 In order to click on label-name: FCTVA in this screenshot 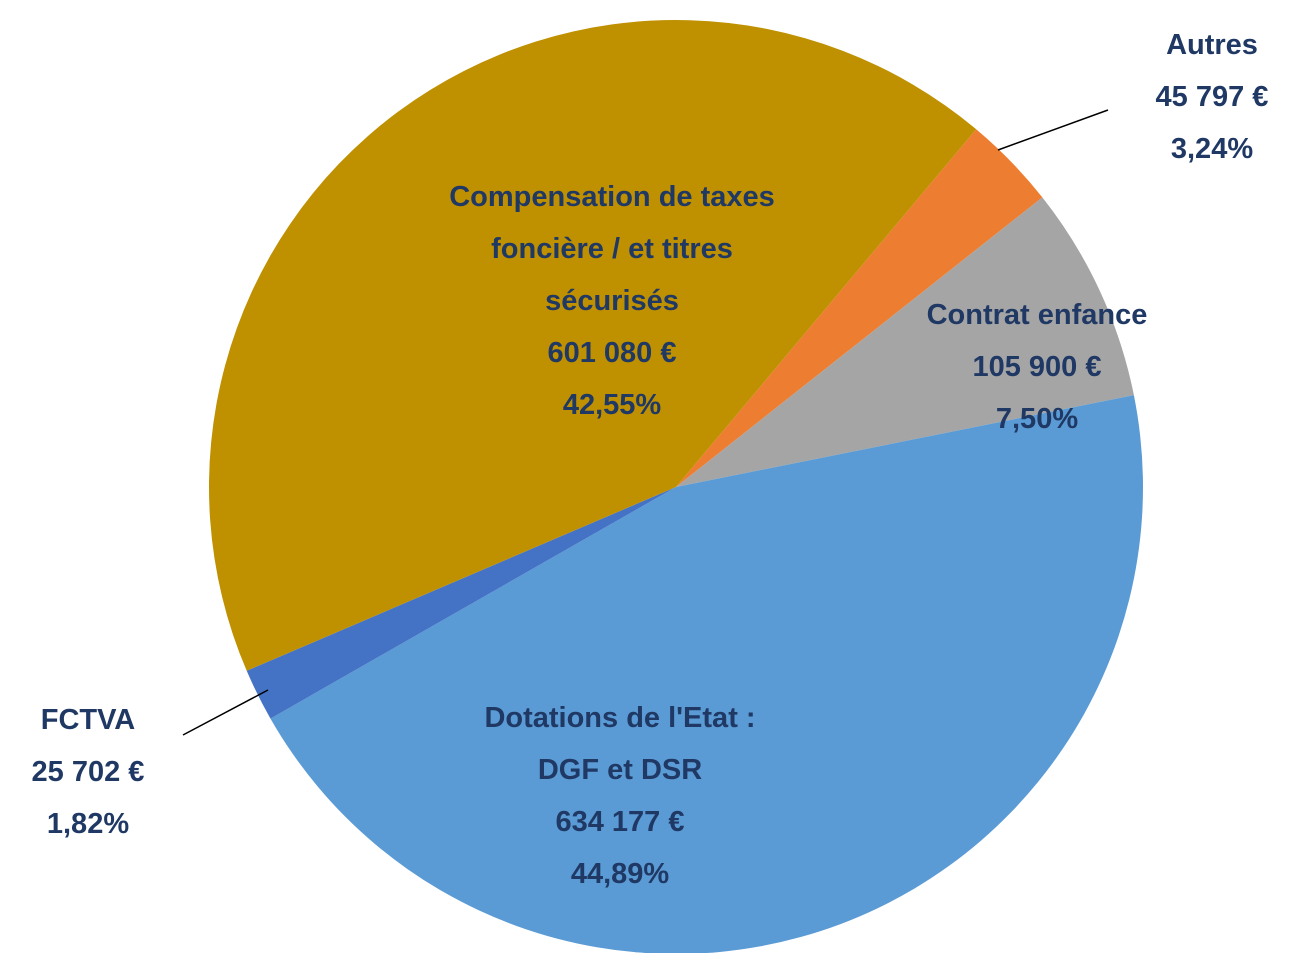, I will do `click(88, 720)`.